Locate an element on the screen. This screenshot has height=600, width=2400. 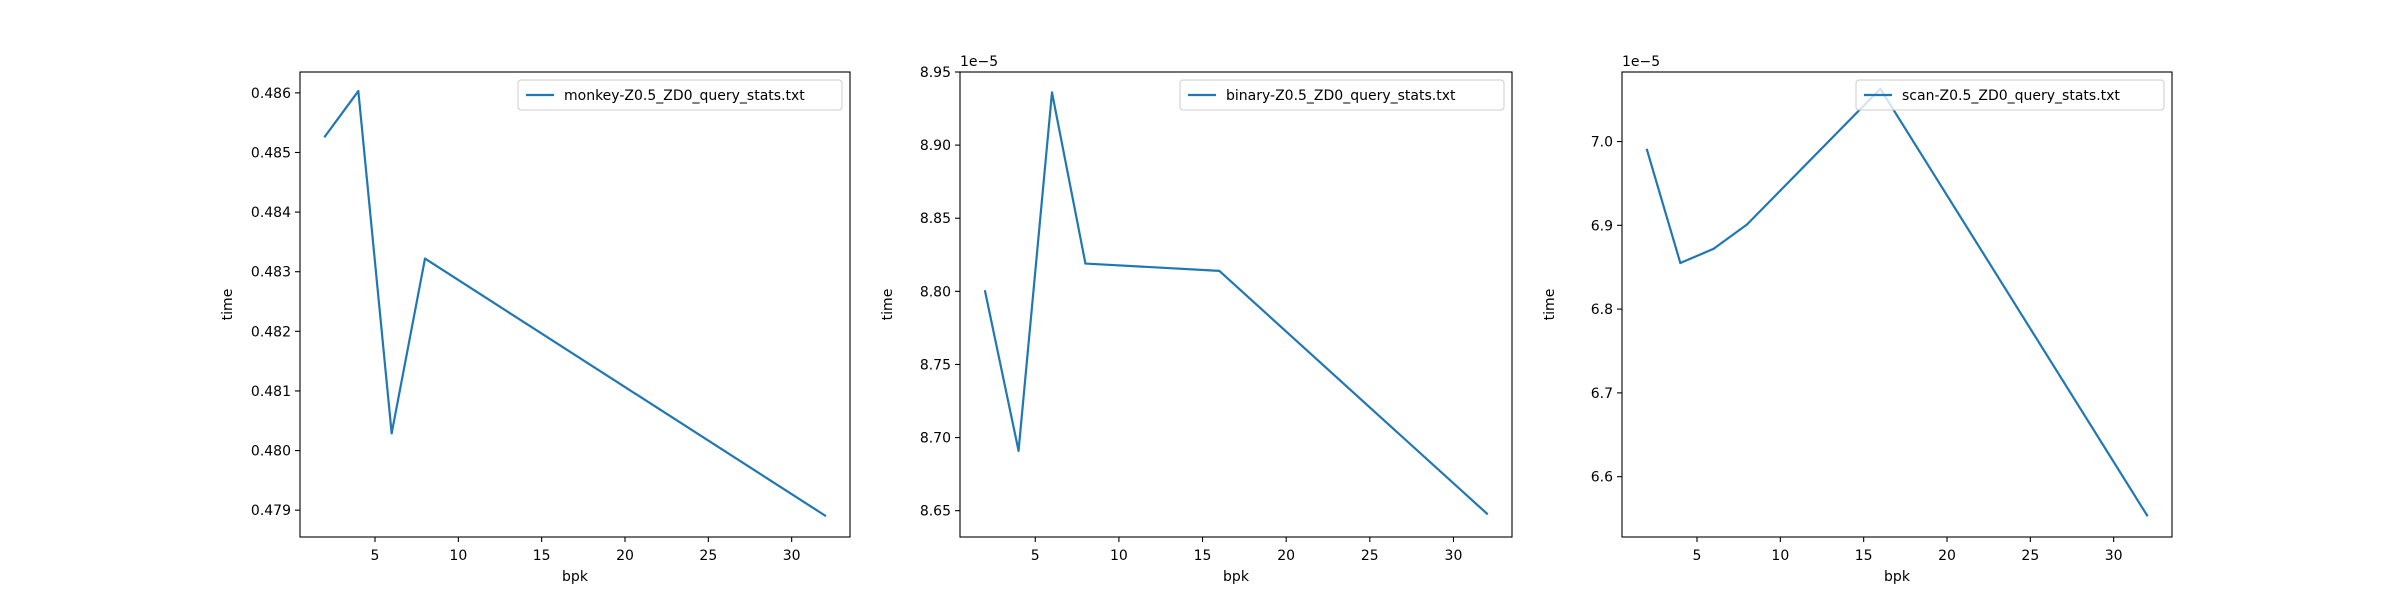
y-tick-label: 7.0 is located at coordinates (1602, 143).